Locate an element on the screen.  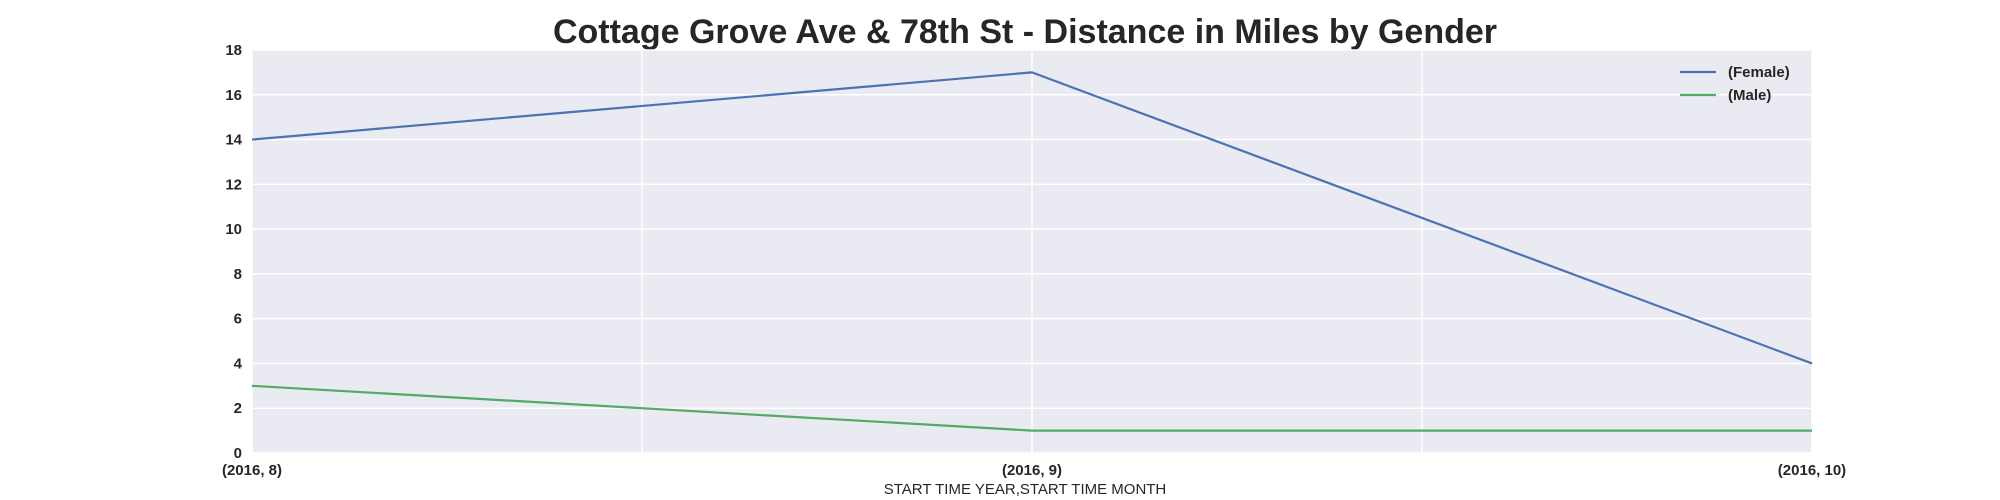
legend: (Female) (Male) is located at coordinates (1735, 84).